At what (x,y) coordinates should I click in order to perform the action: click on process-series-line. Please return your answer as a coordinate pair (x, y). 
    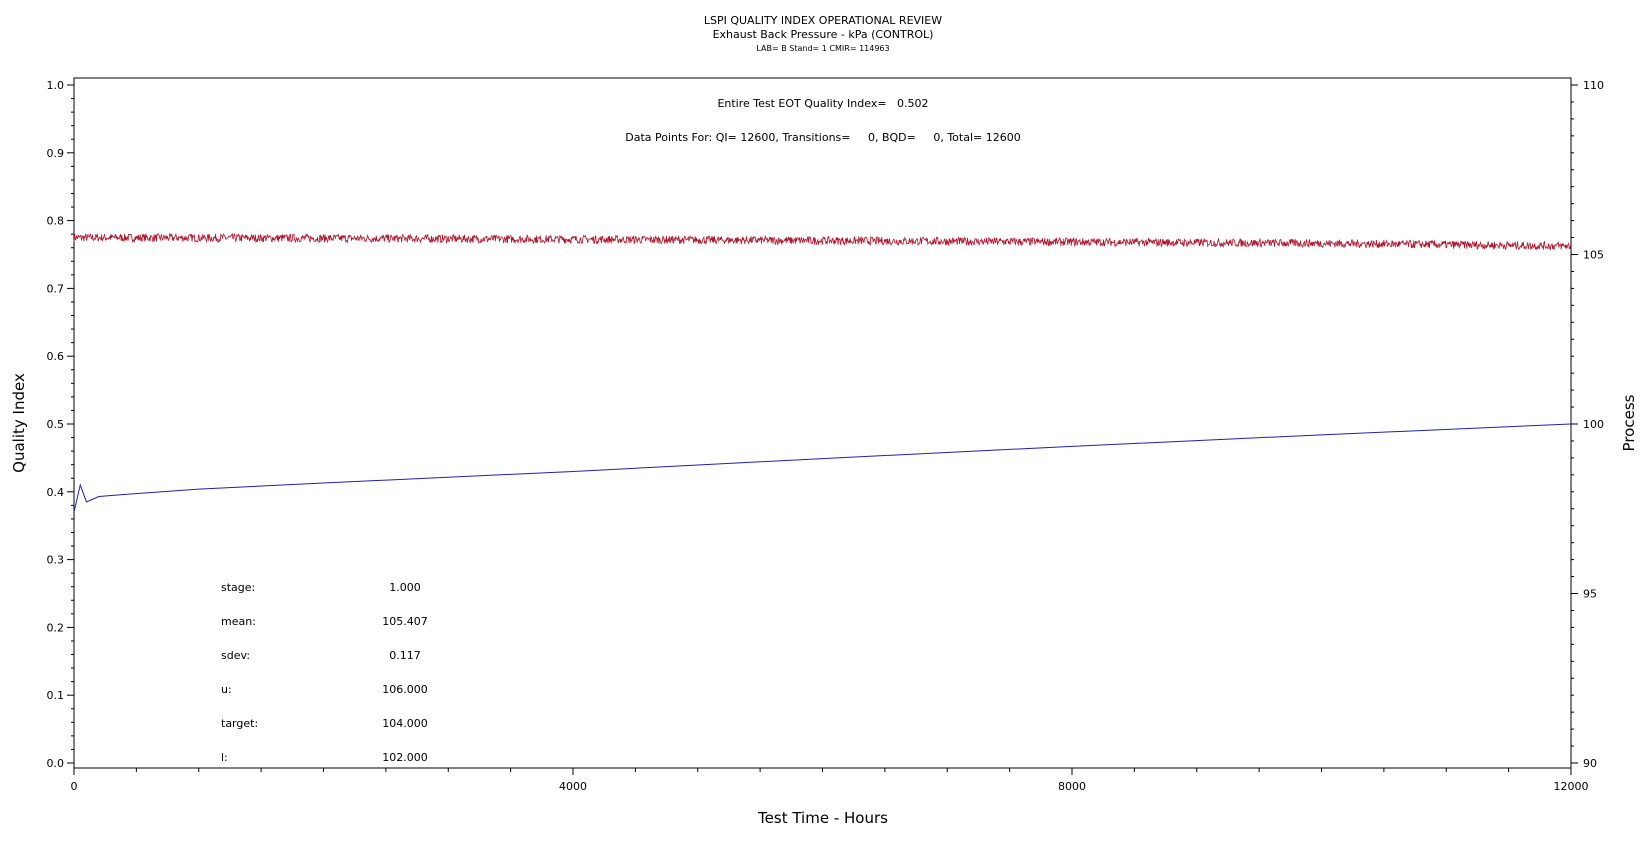
    Looking at the image, I should click on (822, 241).